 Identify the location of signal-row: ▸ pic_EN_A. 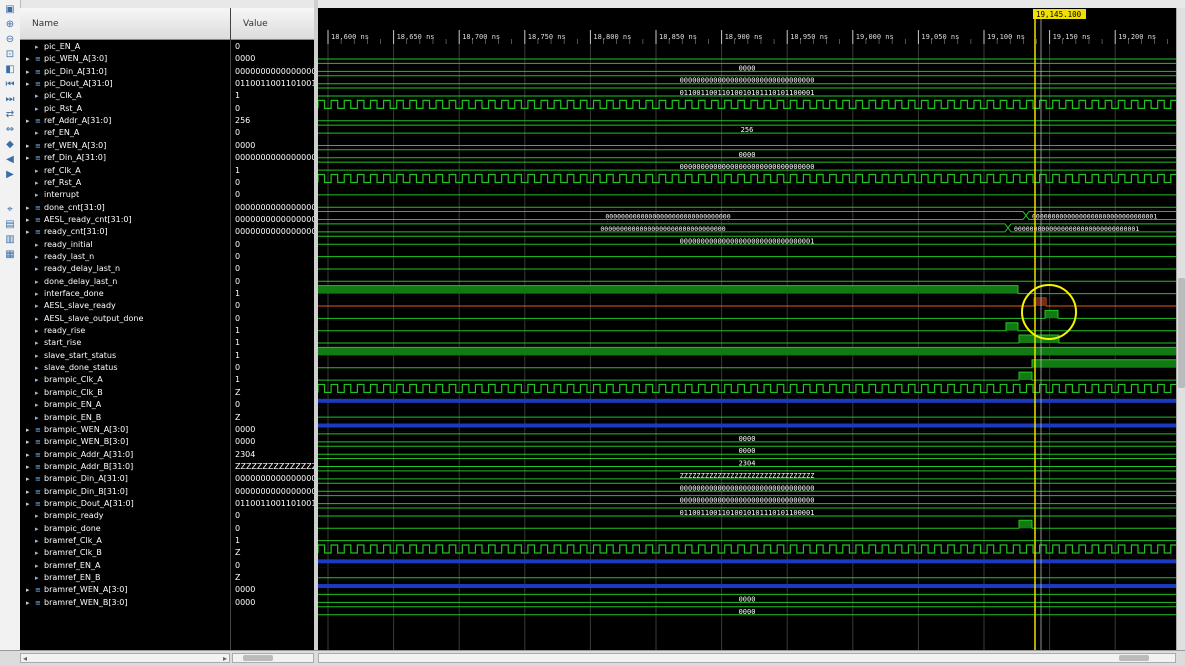
(128, 47).